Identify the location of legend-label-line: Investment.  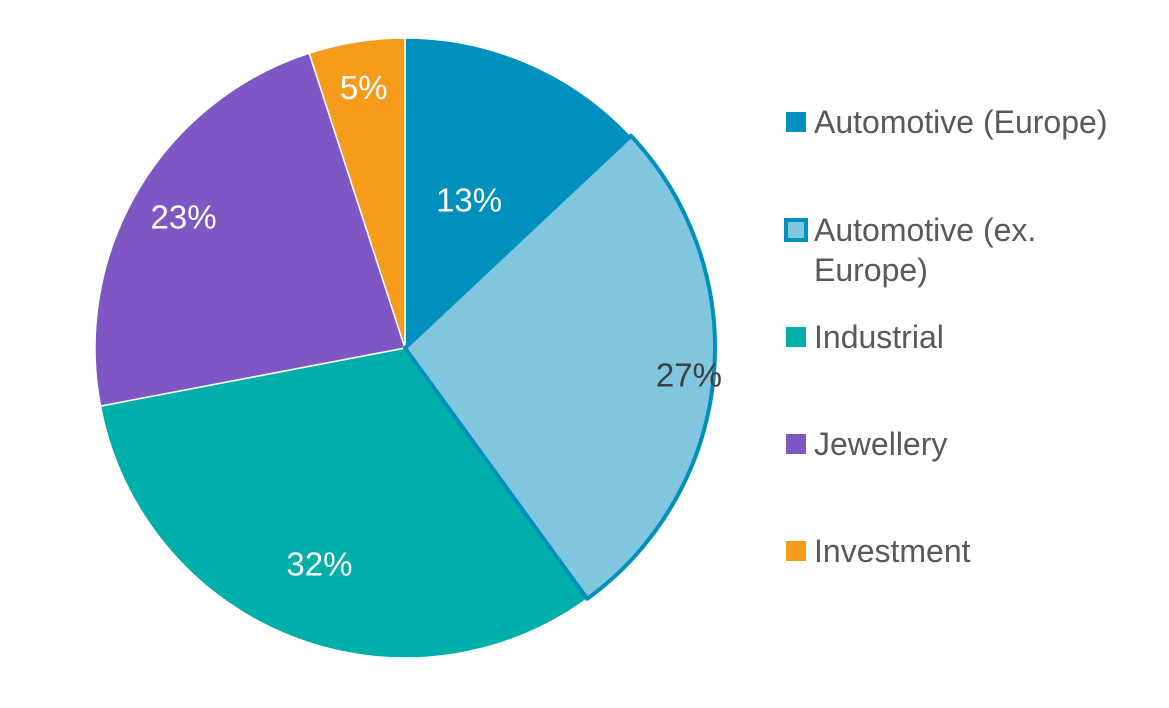
(892, 551).